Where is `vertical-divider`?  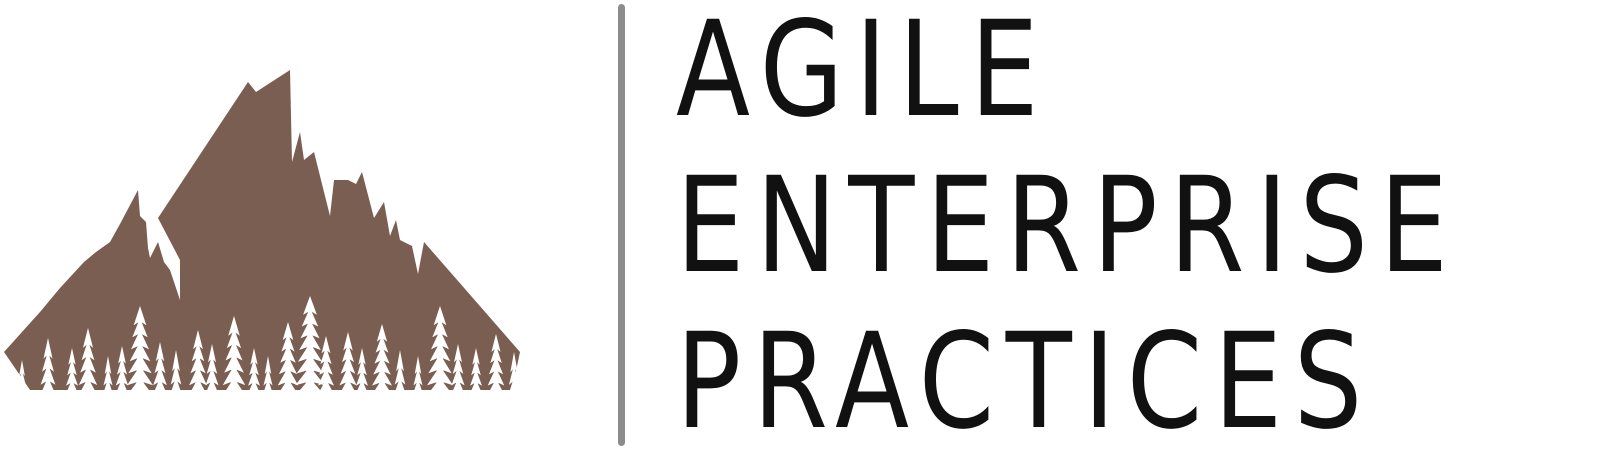
vertical-divider is located at coordinates (621, 225).